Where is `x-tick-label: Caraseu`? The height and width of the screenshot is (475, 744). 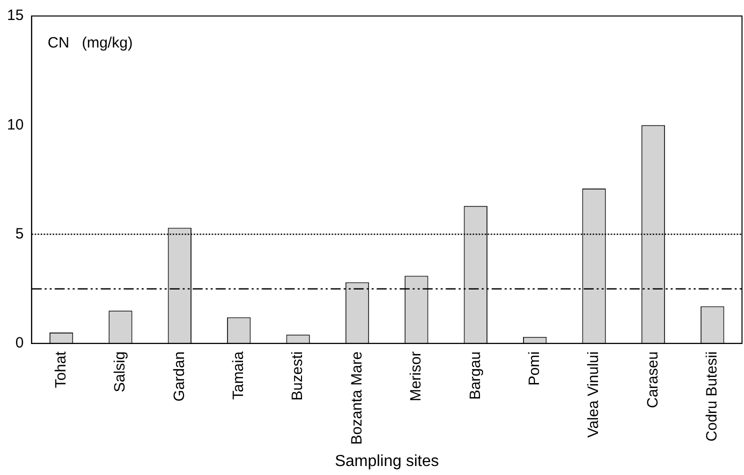
x-tick-label: Caraseu is located at coordinates (653, 379).